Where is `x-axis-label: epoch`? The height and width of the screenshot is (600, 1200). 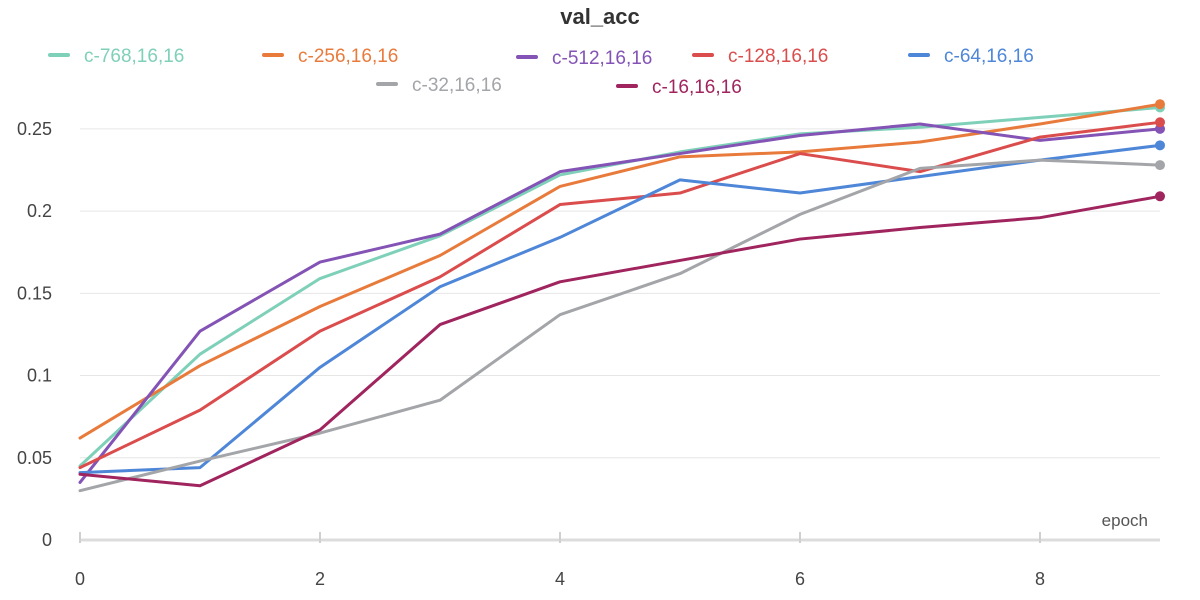
x-axis-label: epoch is located at coordinates (1125, 520).